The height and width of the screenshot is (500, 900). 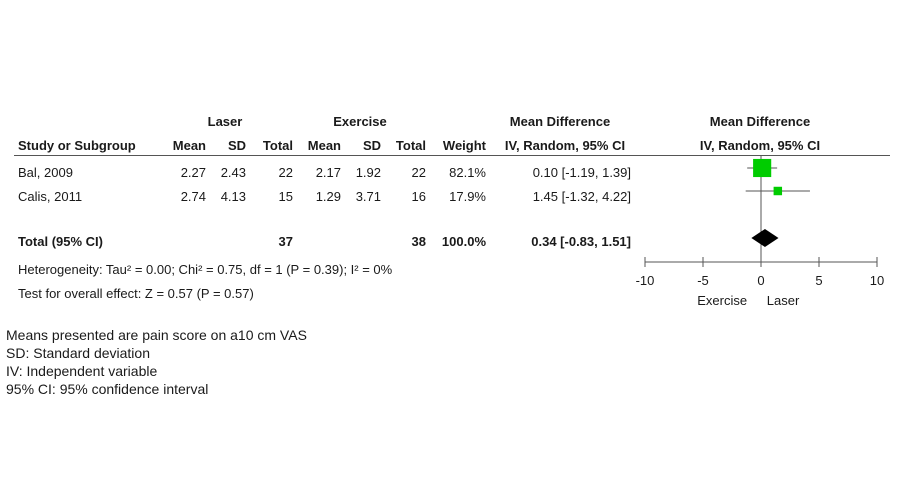 What do you see at coordinates (760, 121) in the screenshot?
I see `effect-header-right: Mean Difference` at bounding box center [760, 121].